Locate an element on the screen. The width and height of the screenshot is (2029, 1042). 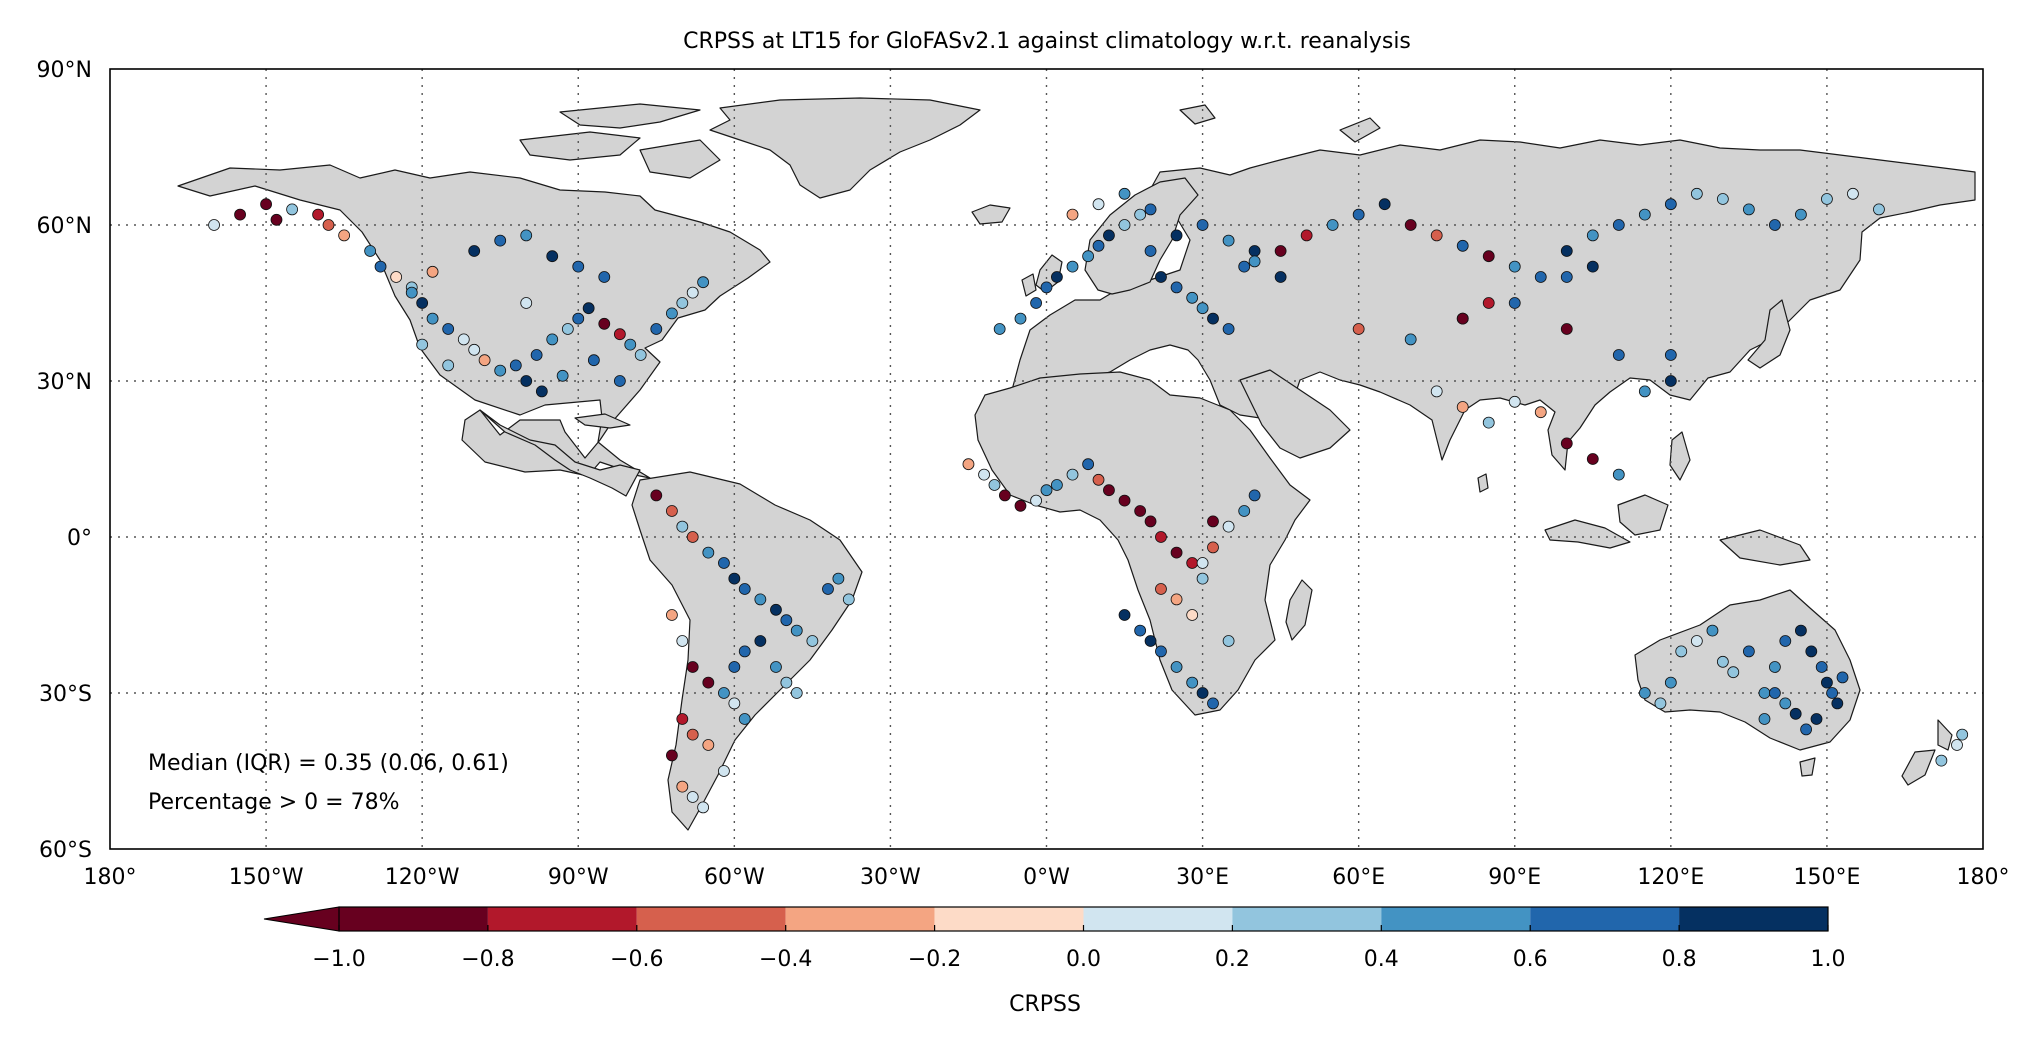
land-new-zealand-south is located at coordinates (1918, 767).